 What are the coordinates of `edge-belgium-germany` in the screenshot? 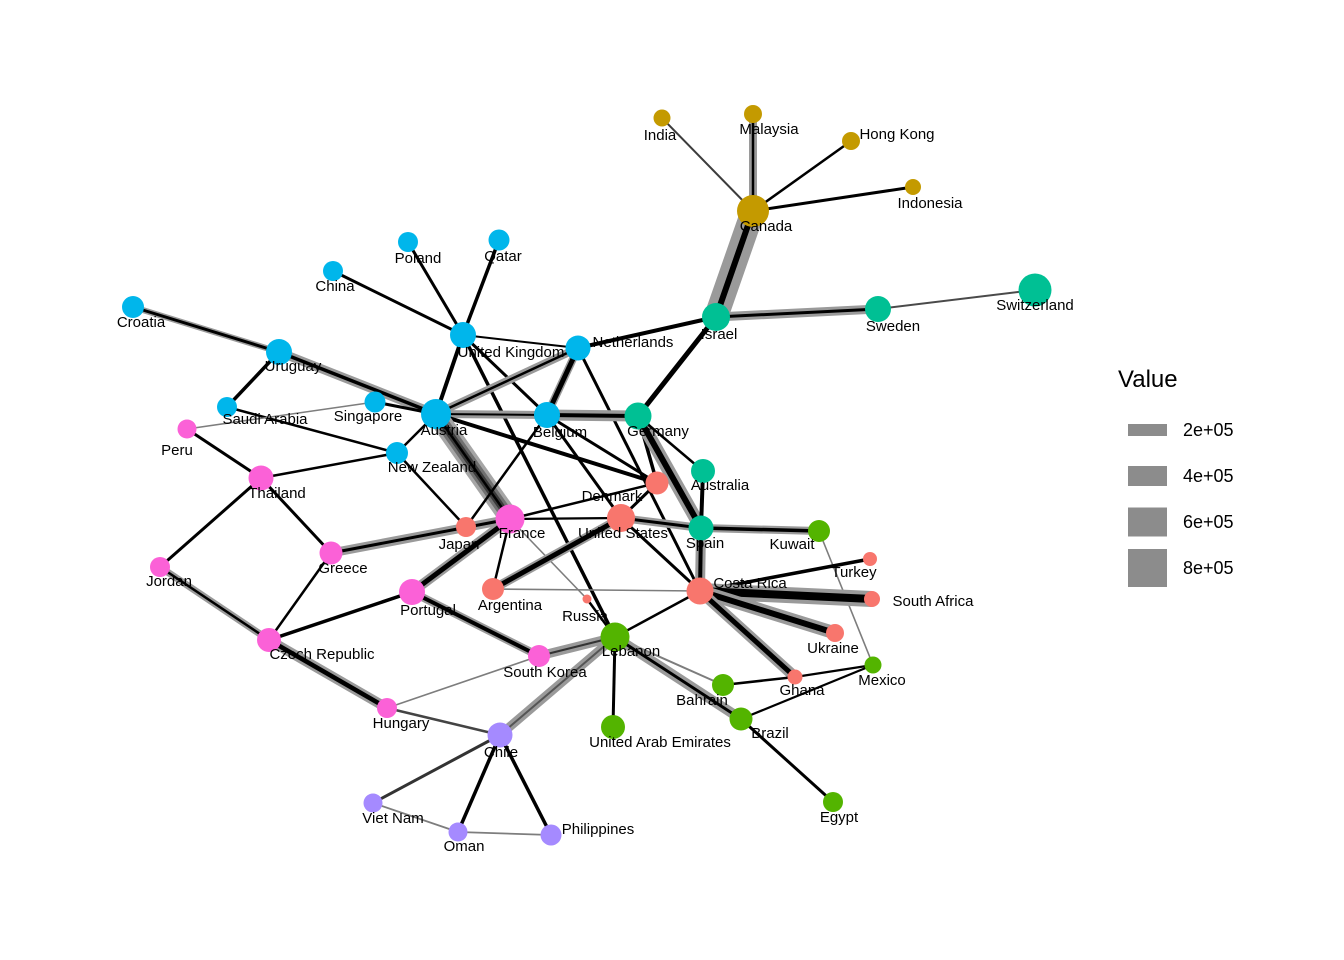 It's located at (592, 415).